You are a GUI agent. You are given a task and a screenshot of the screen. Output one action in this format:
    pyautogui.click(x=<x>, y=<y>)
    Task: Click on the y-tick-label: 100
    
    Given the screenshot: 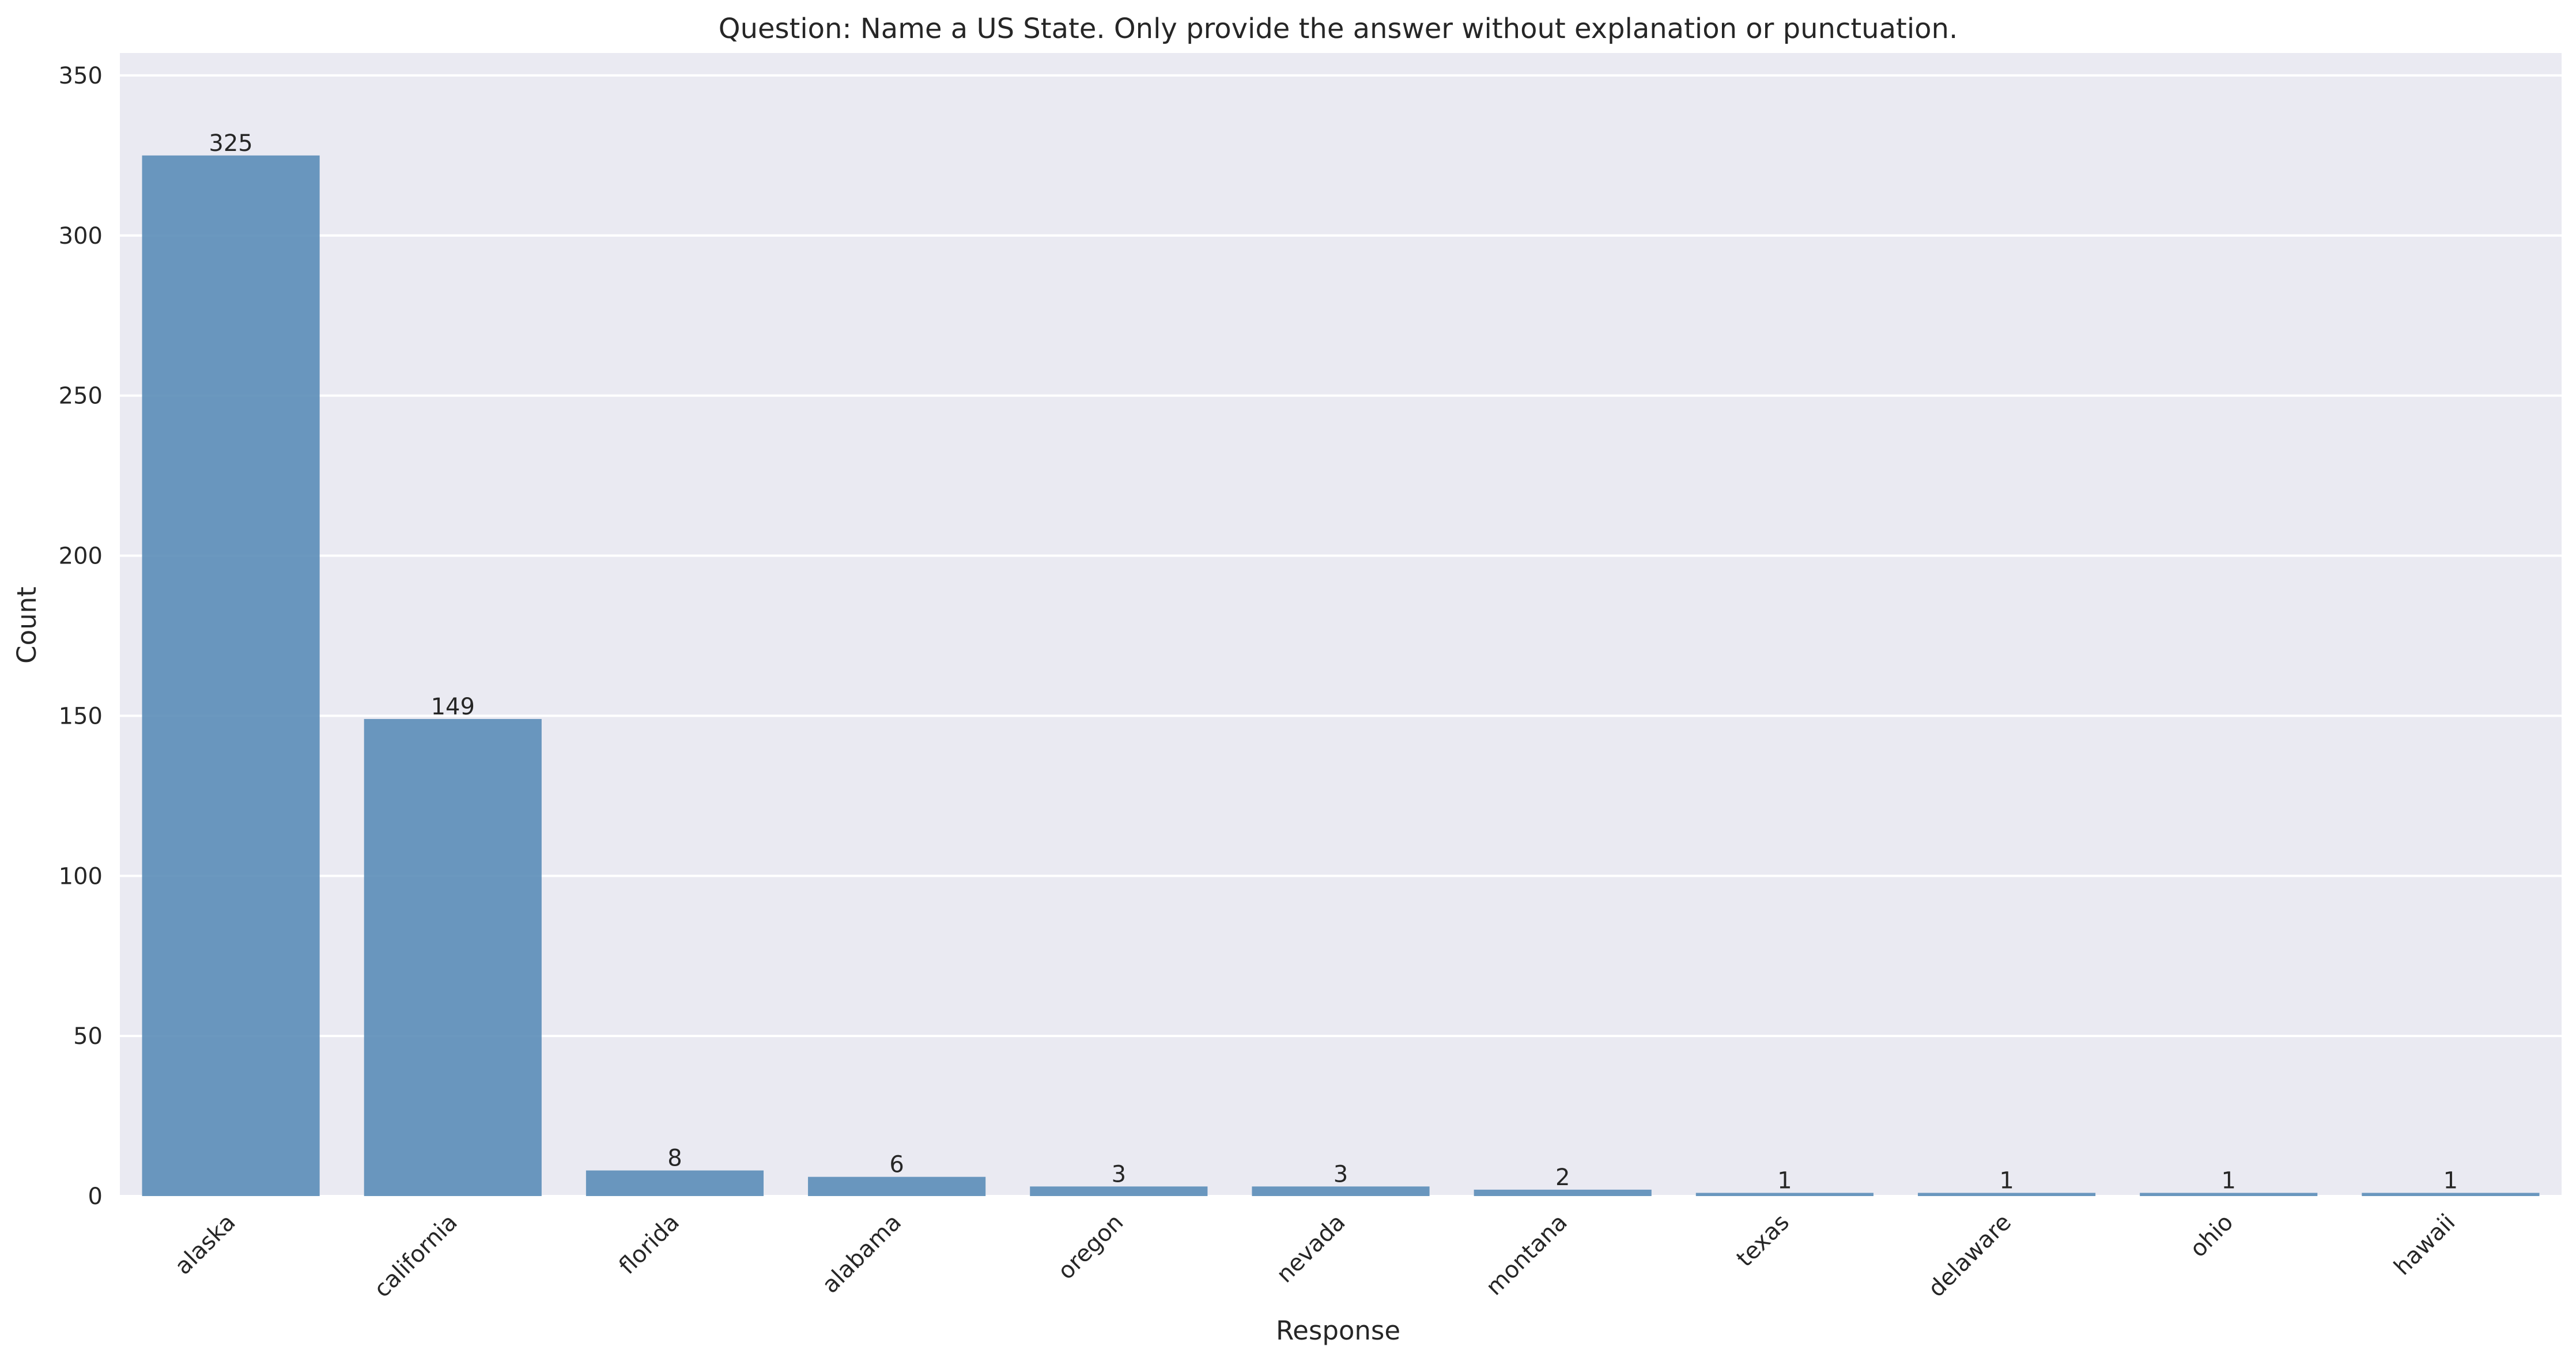 What is the action you would take?
    pyautogui.click(x=81, y=876)
    